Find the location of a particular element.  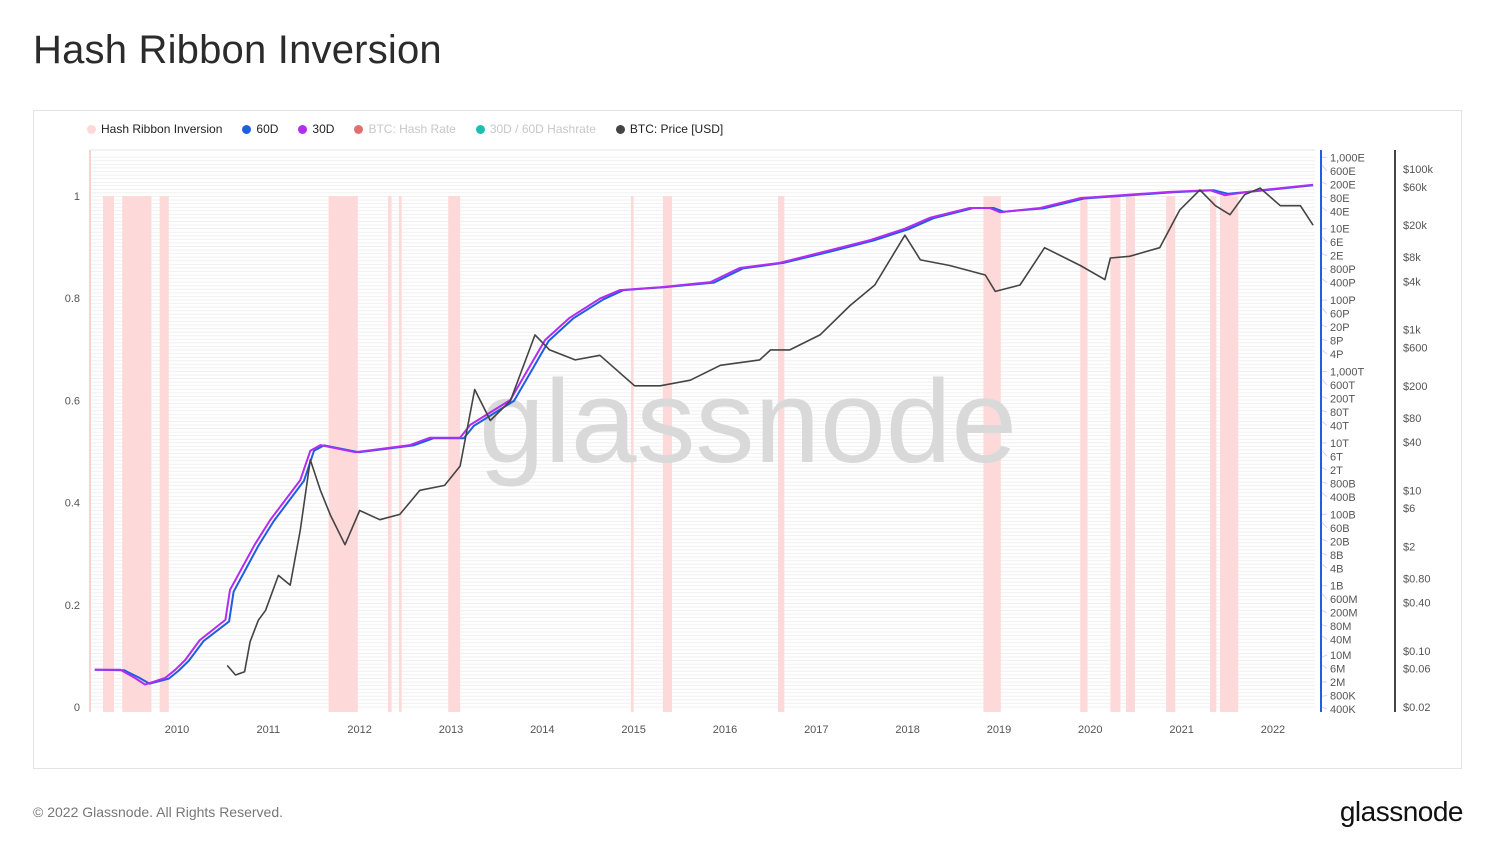

hashrate-tick-label: 200M is located at coordinates (1344, 614).